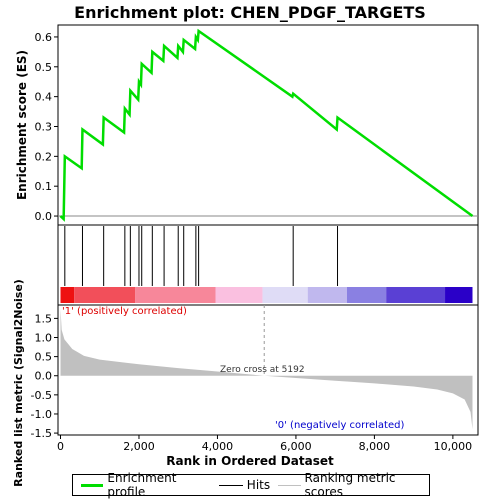 This screenshot has height=500, width=500. What do you see at coordinates (124, 311) in the screenshot?
I see `positive-label: '1' (positively correlated)` at bounding box center [124, 311].